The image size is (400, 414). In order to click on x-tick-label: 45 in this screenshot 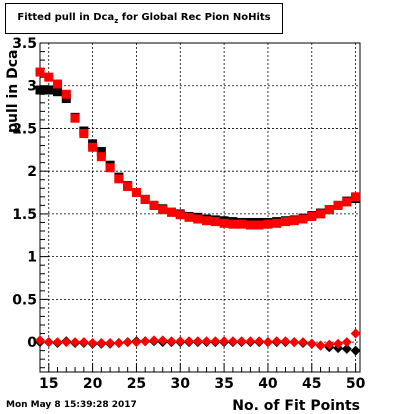, I will do `click(311, 384)`.